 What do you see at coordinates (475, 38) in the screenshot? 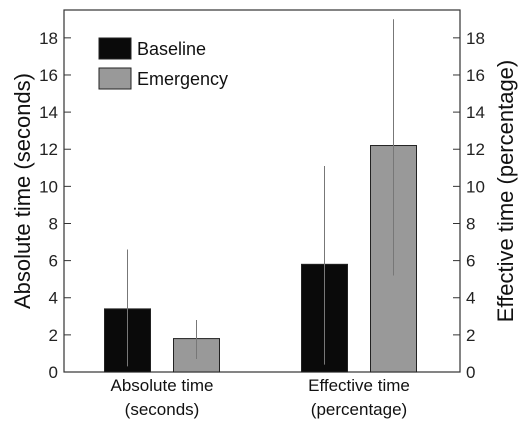
I see `right-tick-label: 18` at bounding box center [475, 38].